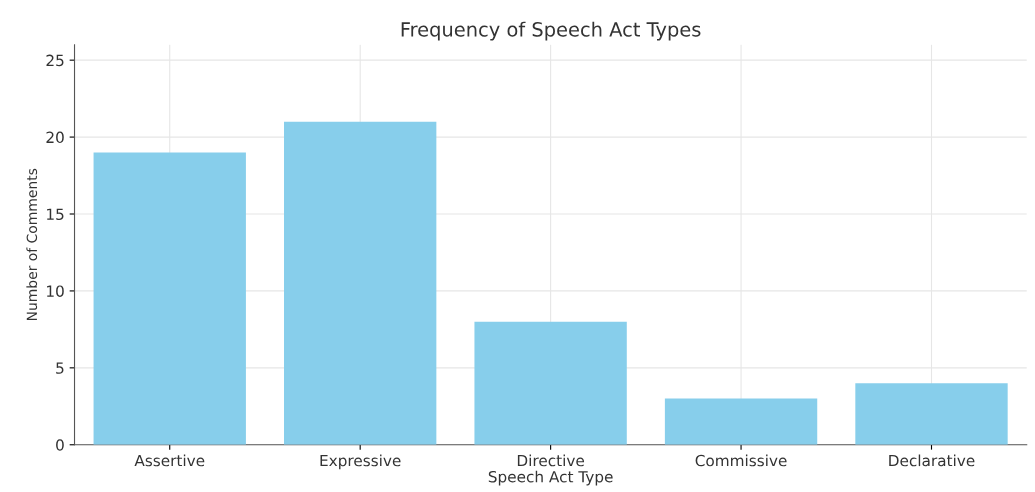 This screenshot has width=1035, height=492. What do you see at coordinates (55, 291) in the screenshot?
I see `y-tick-label: 10` at bounding box center [55, 291].